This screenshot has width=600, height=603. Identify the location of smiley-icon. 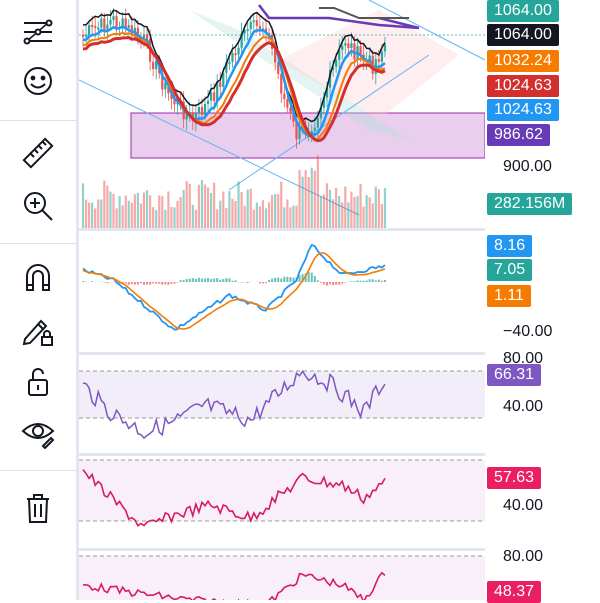
(38, 81).